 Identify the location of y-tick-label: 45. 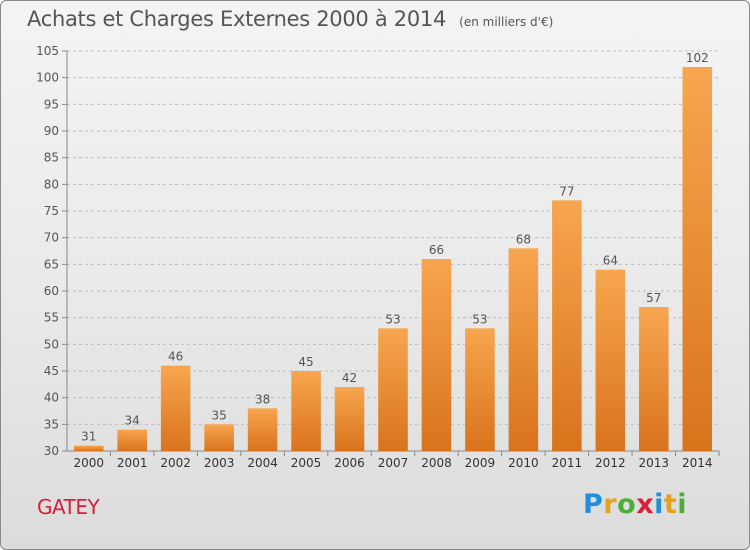
(51, 371).